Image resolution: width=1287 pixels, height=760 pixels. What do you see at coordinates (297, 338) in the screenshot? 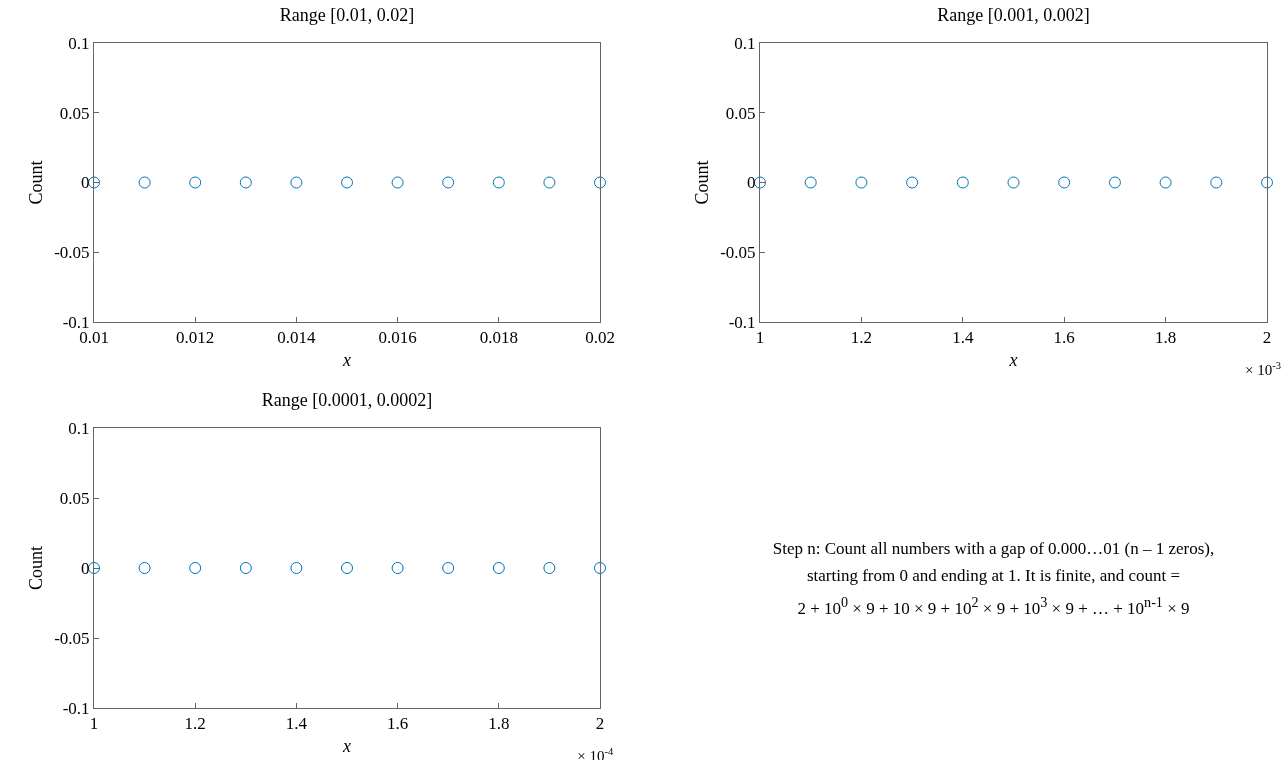
I see `x-tick-label: 0.014` at bounding box center [297, 338].